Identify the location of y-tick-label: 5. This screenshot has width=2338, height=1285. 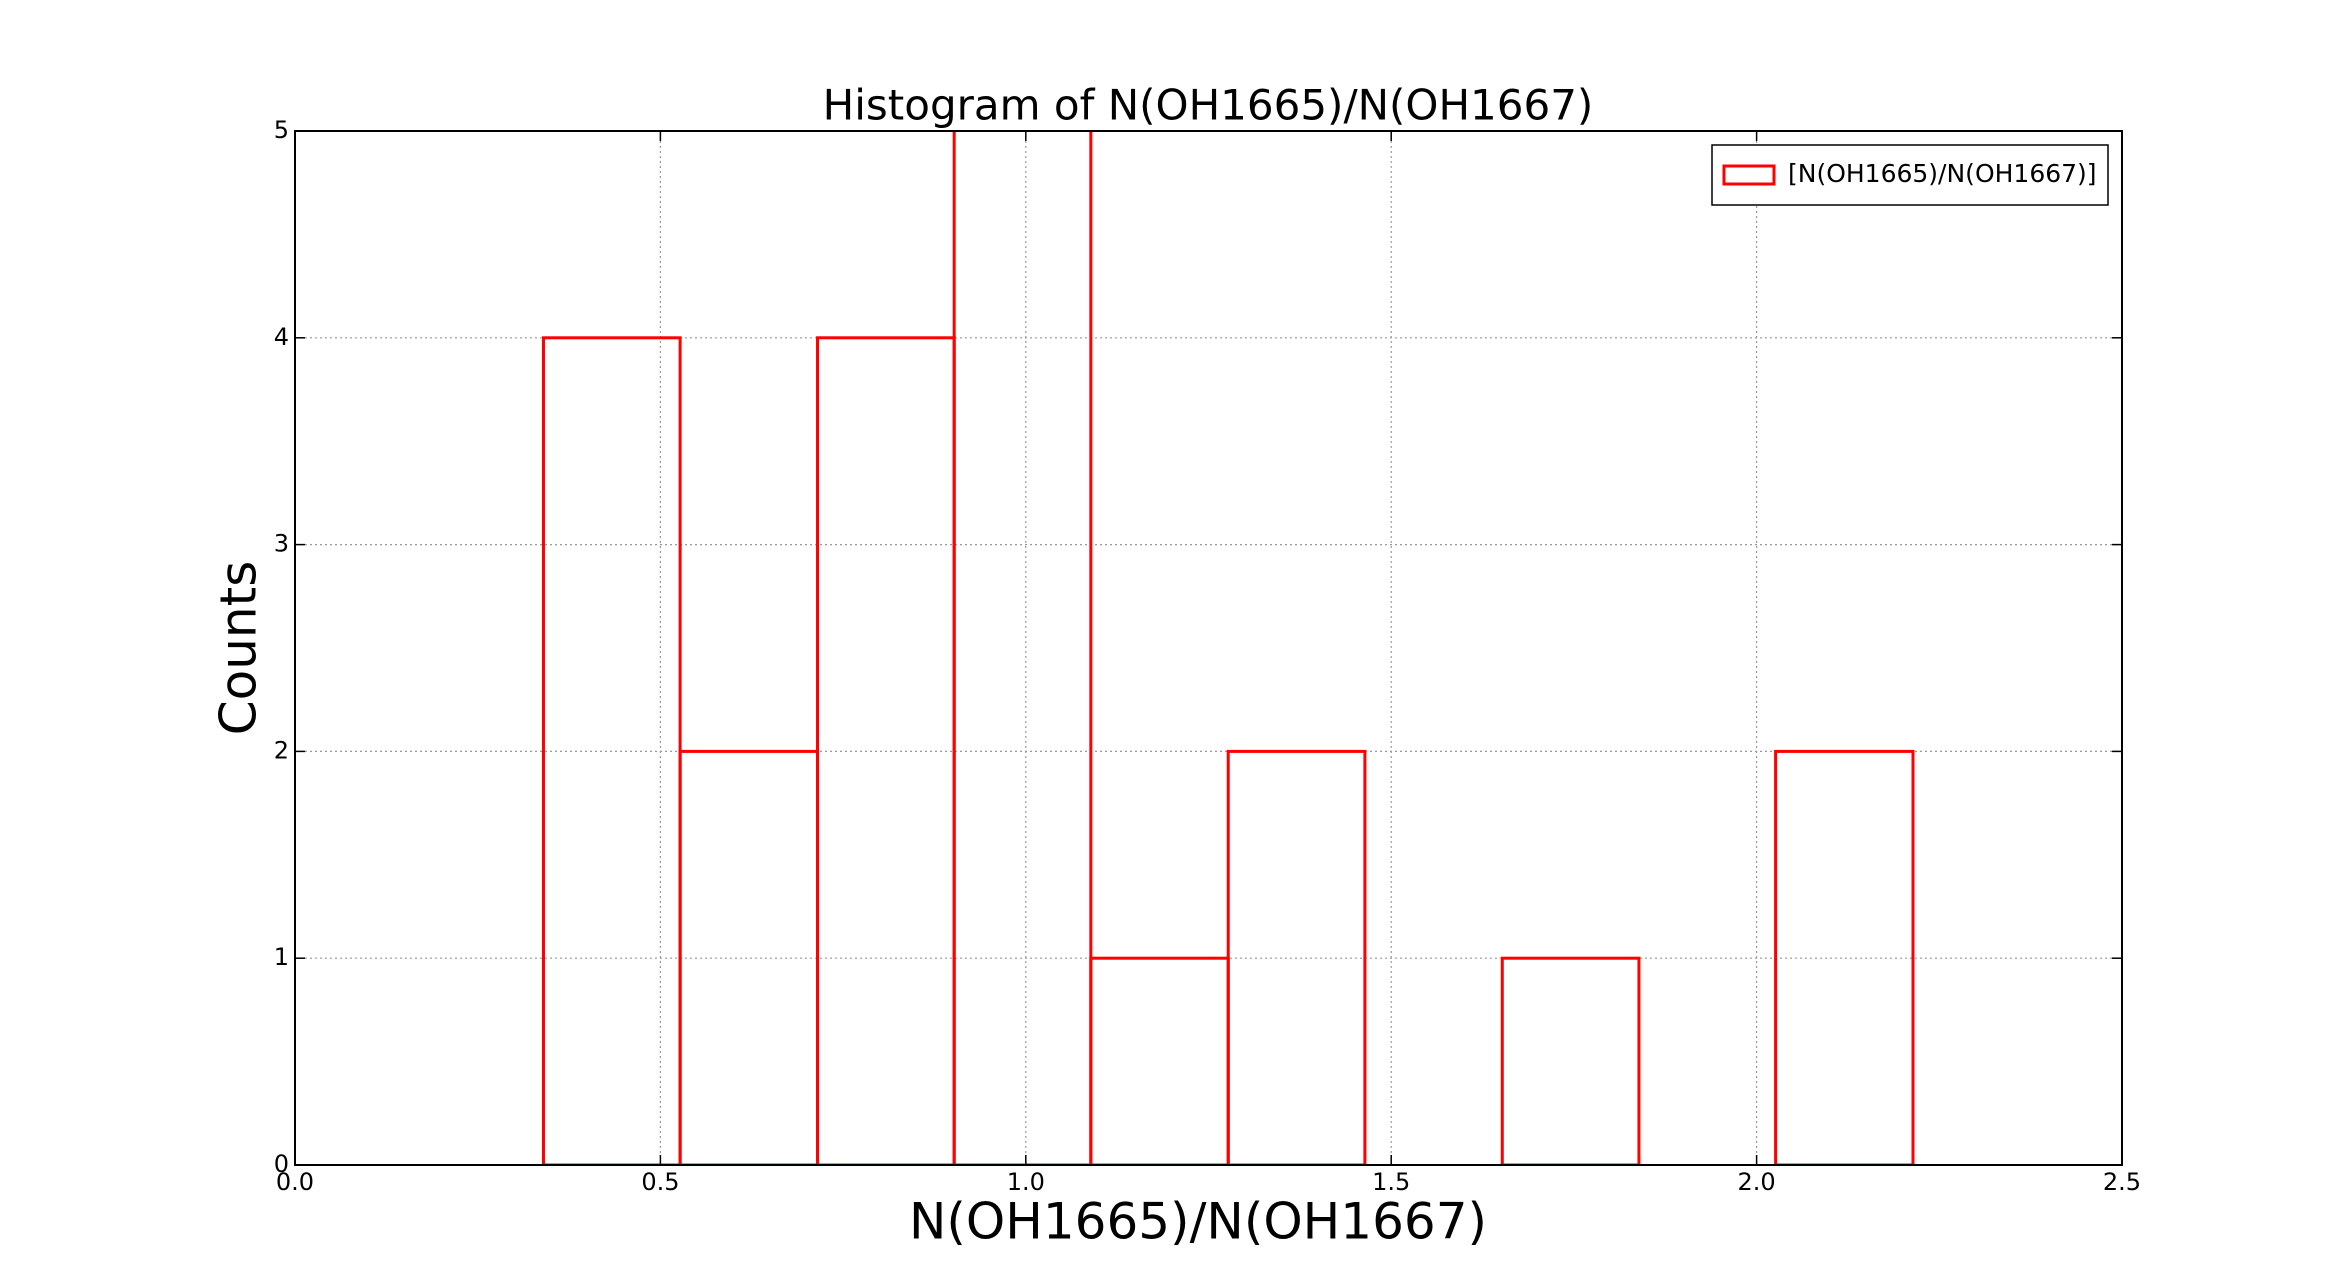
(281, 130).